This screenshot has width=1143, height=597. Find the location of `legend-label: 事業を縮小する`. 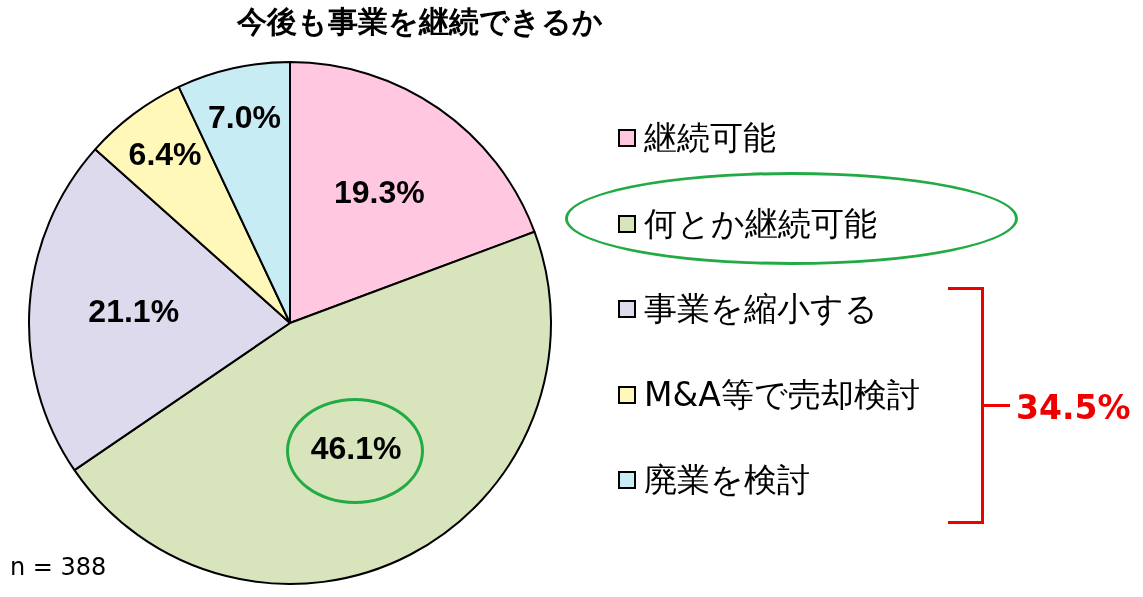

legend-label: 事業を縮小する is located at coordinates (761, 309).